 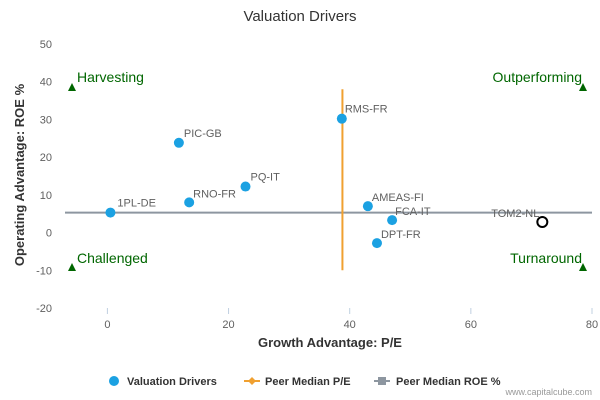 I want to click on legend-peer-median-roe: Peer Median ROE %, so click(x=448, y=382).